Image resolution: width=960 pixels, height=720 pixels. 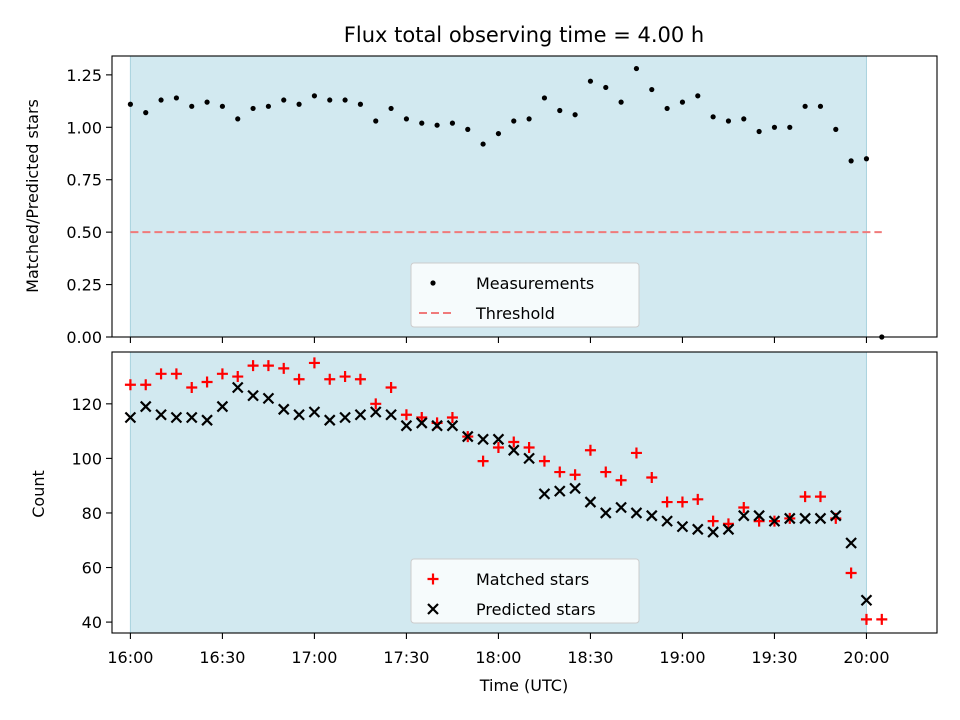 I want to click on bottom-y-tick-label: 60, so click(x=92, y=568).